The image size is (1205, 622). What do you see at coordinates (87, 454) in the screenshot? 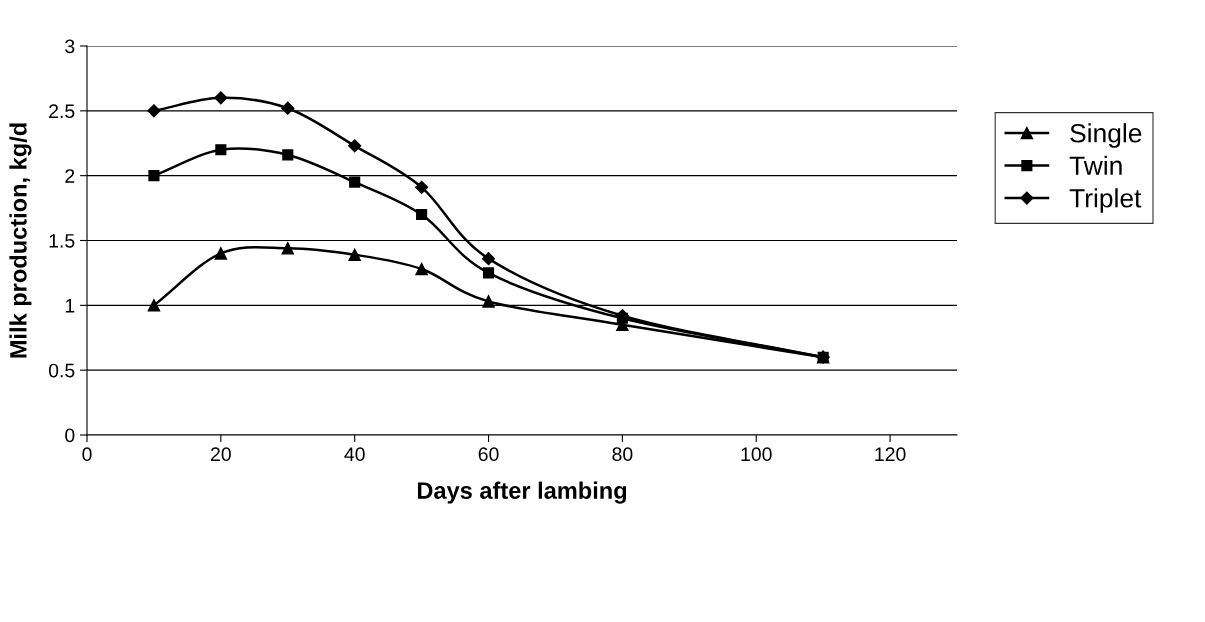
I see `x-tick-label: 0` at bounding box center [87, 454].